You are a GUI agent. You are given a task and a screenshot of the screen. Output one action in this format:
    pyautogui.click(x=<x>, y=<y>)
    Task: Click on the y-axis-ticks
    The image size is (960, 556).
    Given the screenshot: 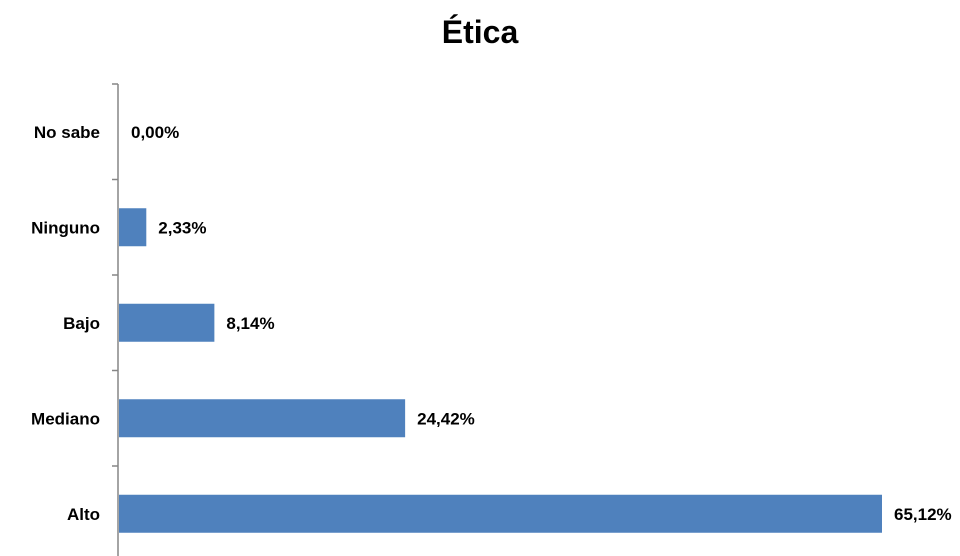 What is the action you would take?
    pyautogui.click(x=115, y=275)
    